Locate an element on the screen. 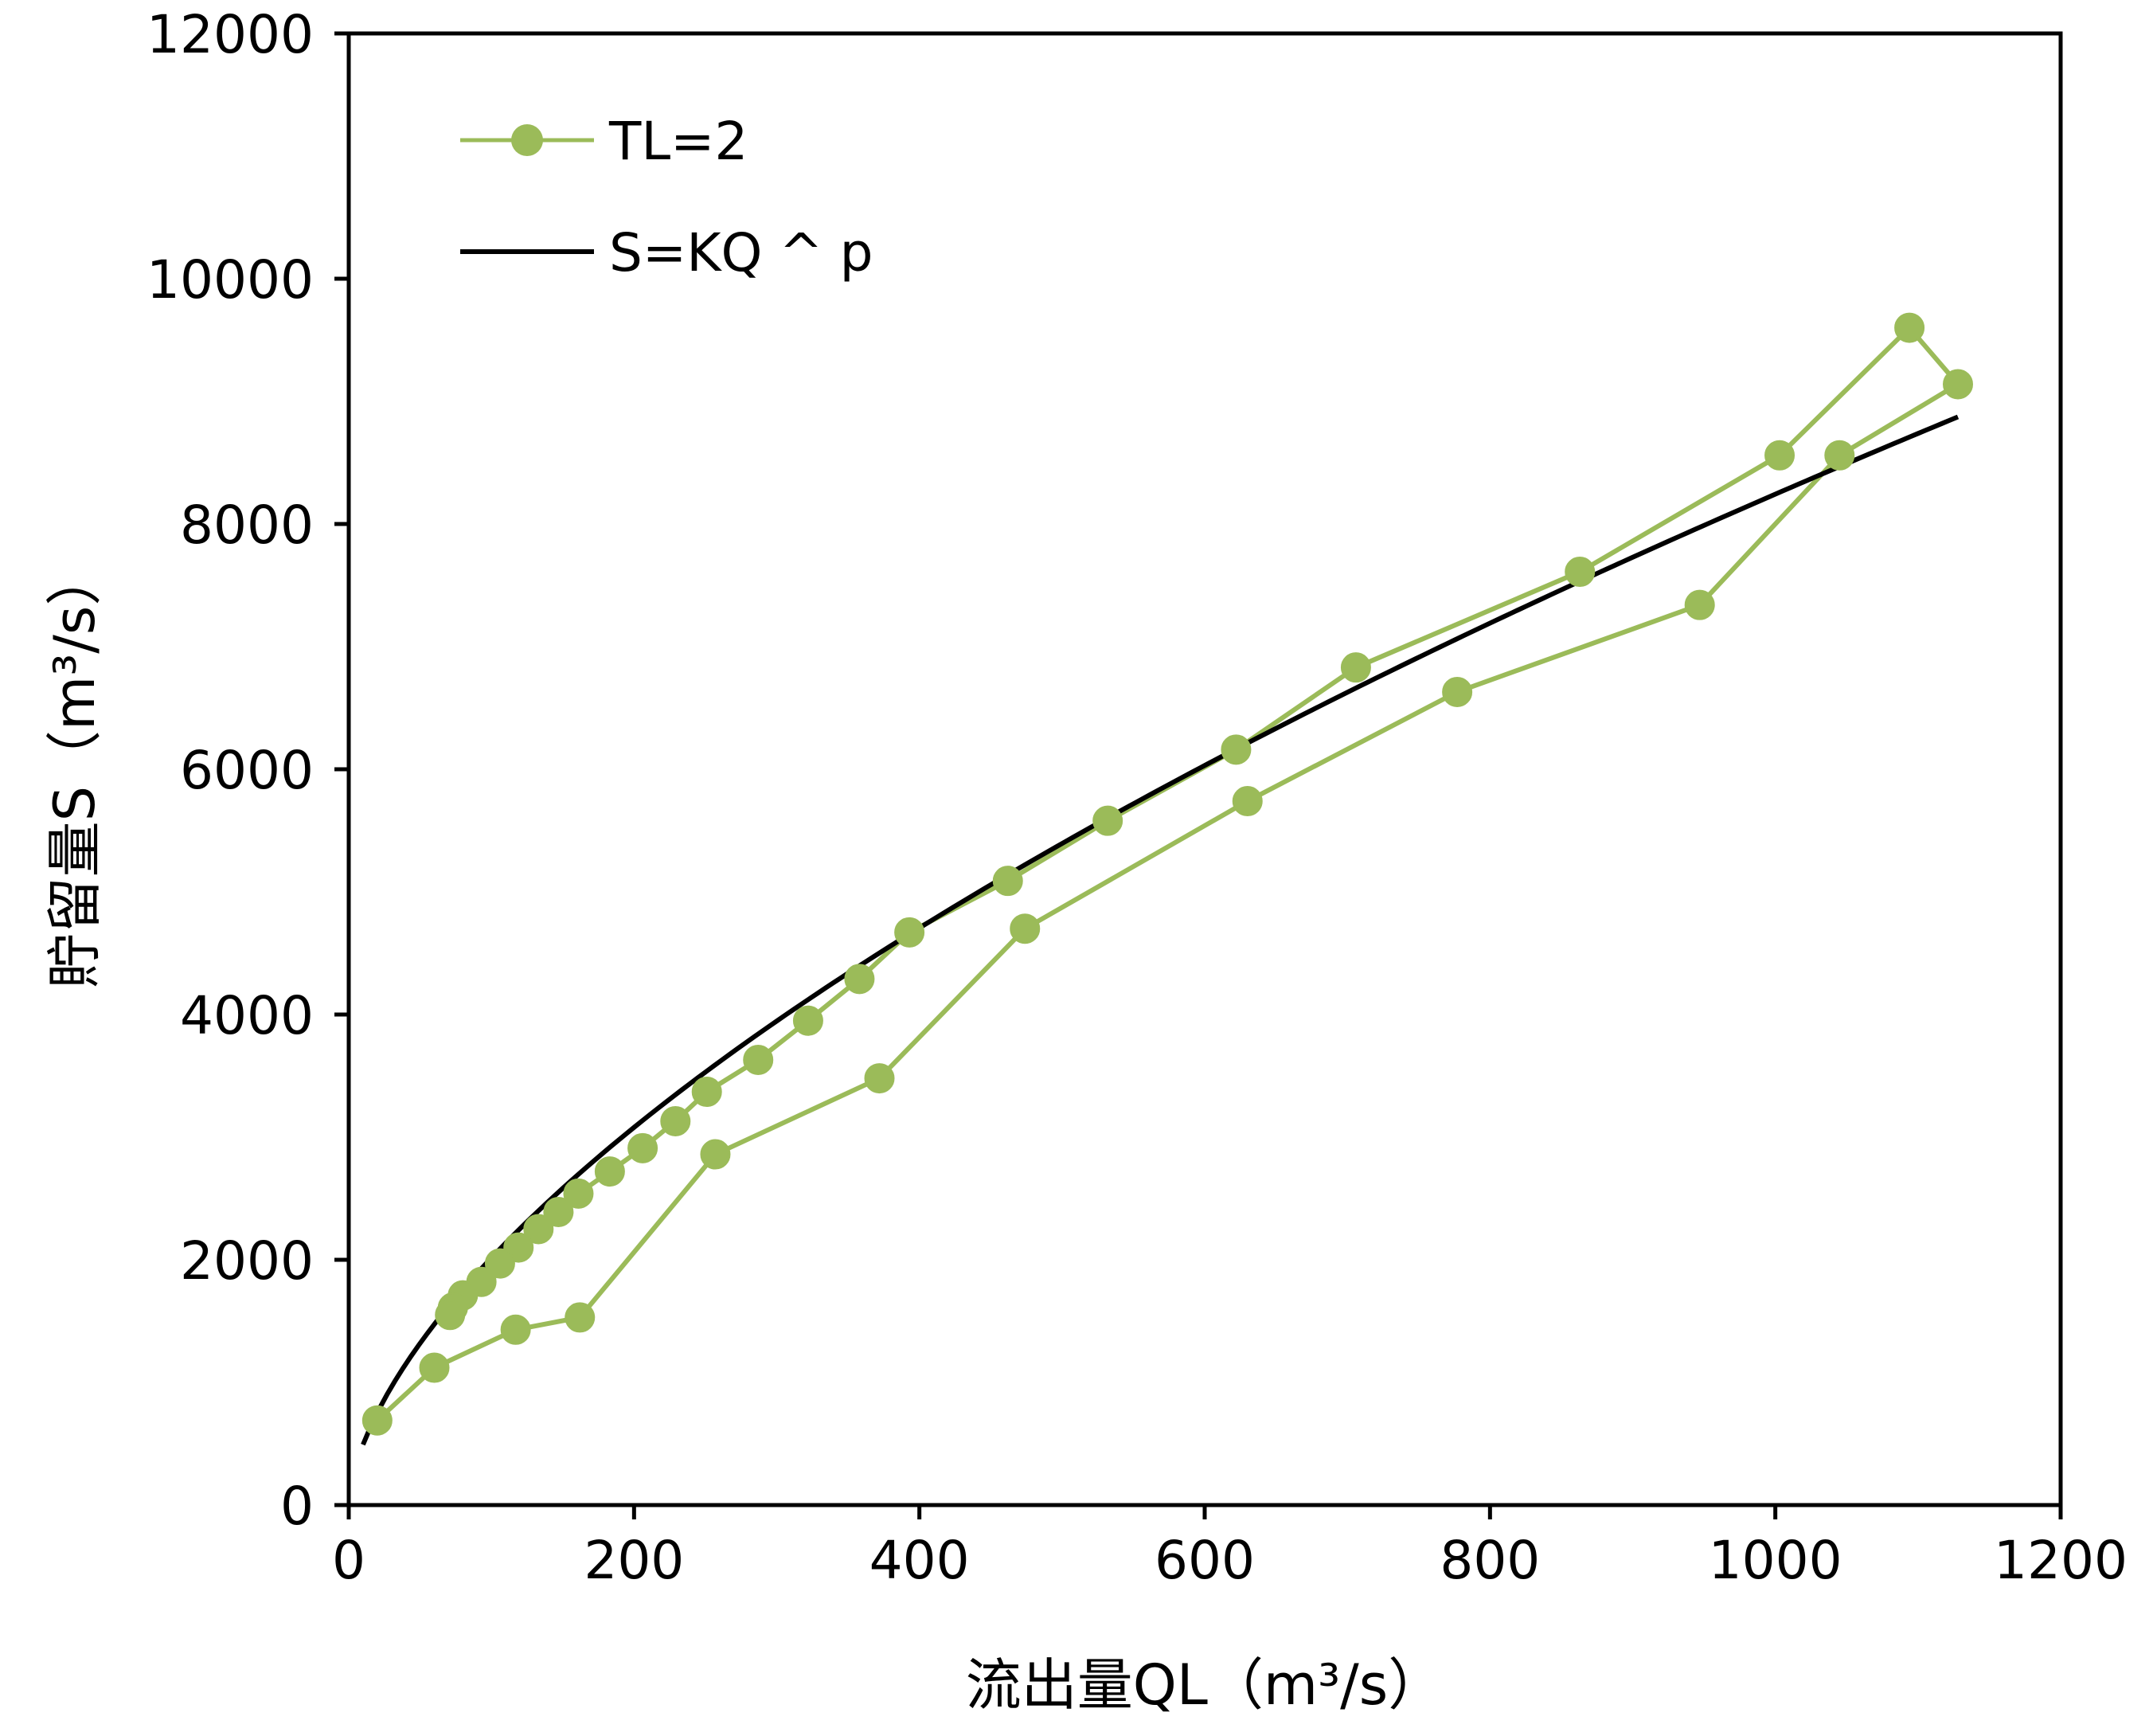 The height and width of the screenshot is (1736, 2153). y-axis-title: 貯留量S（m³/s） is located at coordinates (74, 769).